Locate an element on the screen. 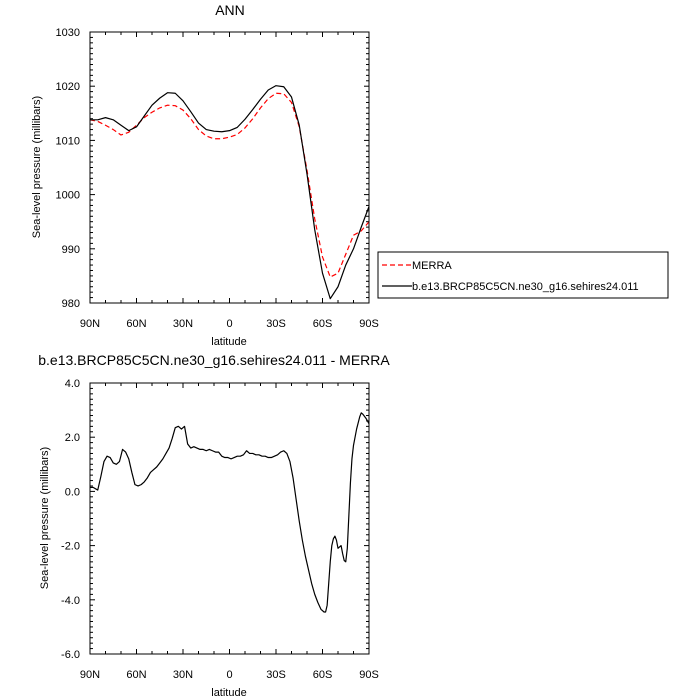 The image size is (700, 700). y-tick-label: 1010 is located at coordinates (68, 141).